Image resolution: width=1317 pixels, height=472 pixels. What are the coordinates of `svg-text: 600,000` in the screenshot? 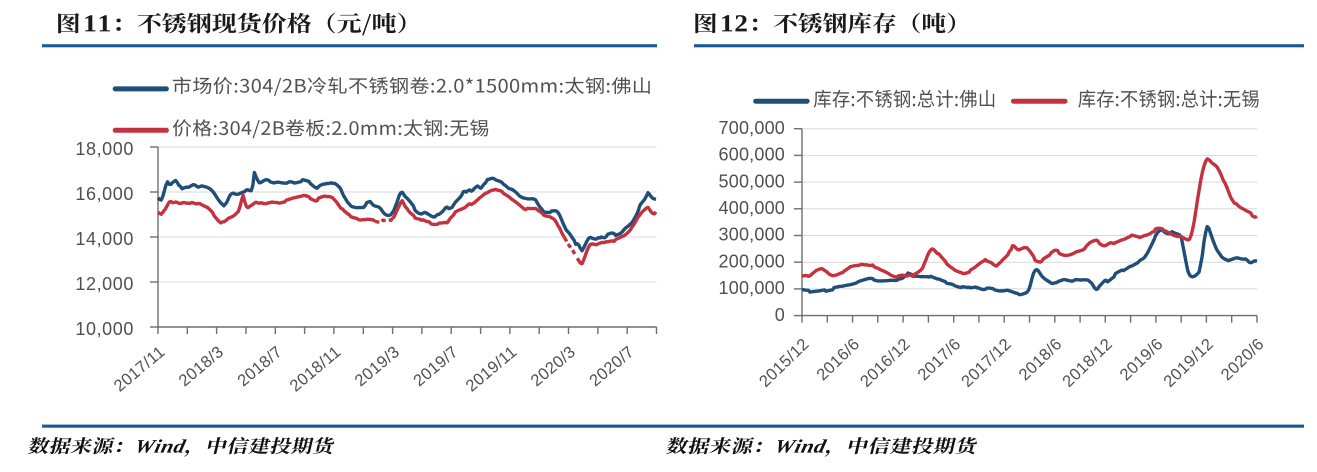 It's located at (752, 155).